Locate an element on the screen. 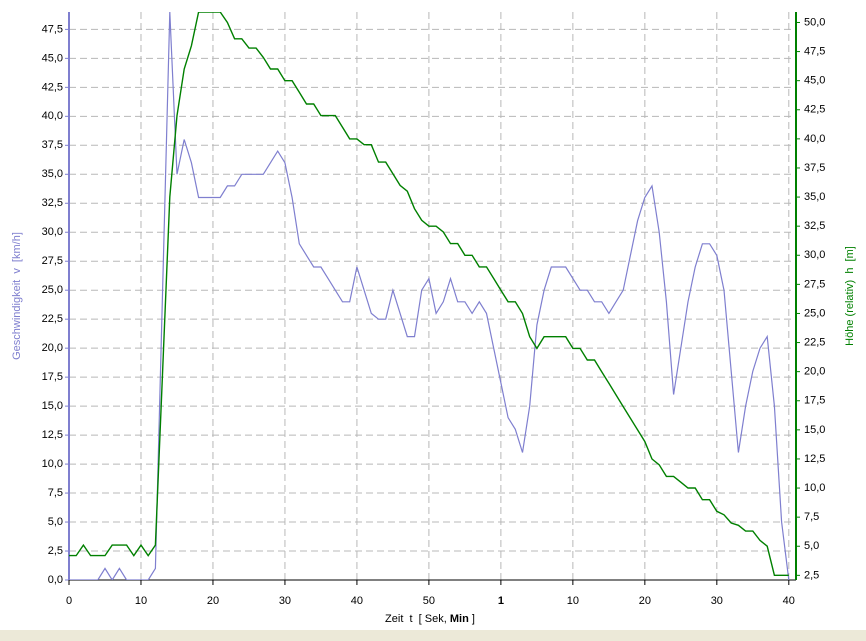  y2-tick-label: 30,0 is located at coordinates (814, 255).